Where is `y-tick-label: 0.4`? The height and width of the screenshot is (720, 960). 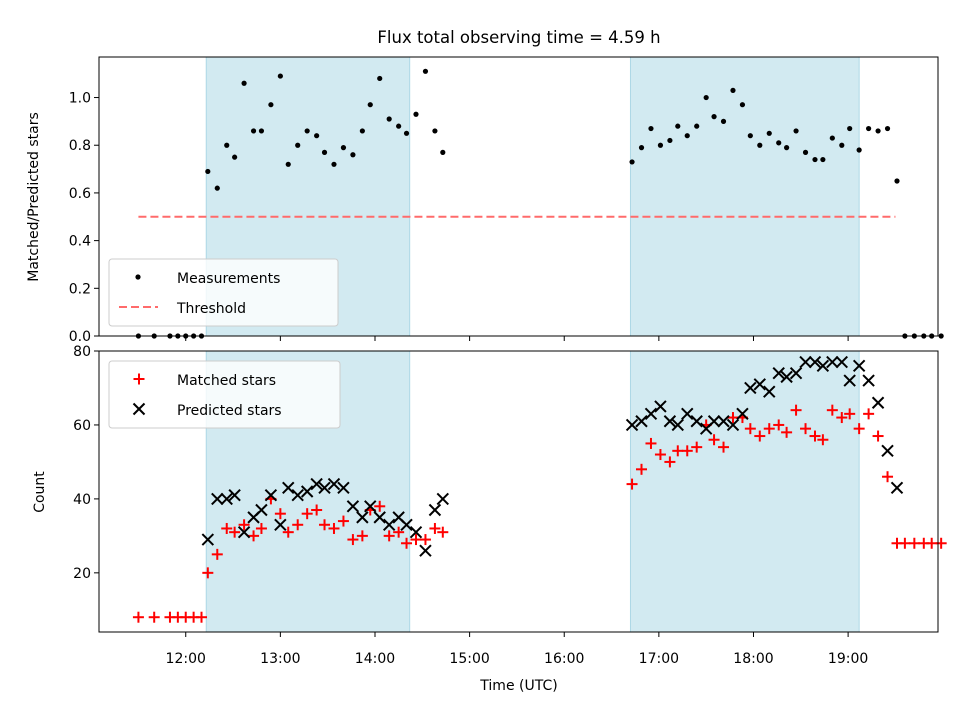 y-tick-label: 0.4 is located at coordinates (80, 242).